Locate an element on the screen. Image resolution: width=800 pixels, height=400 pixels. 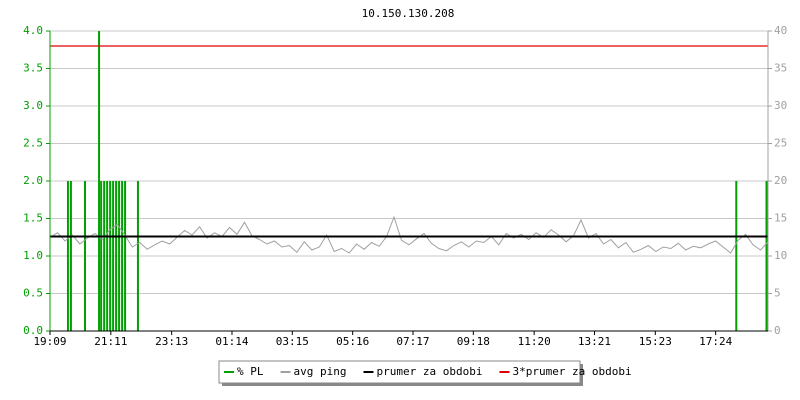
y2-tick-label: 0 is located at coordinates (777, 330).